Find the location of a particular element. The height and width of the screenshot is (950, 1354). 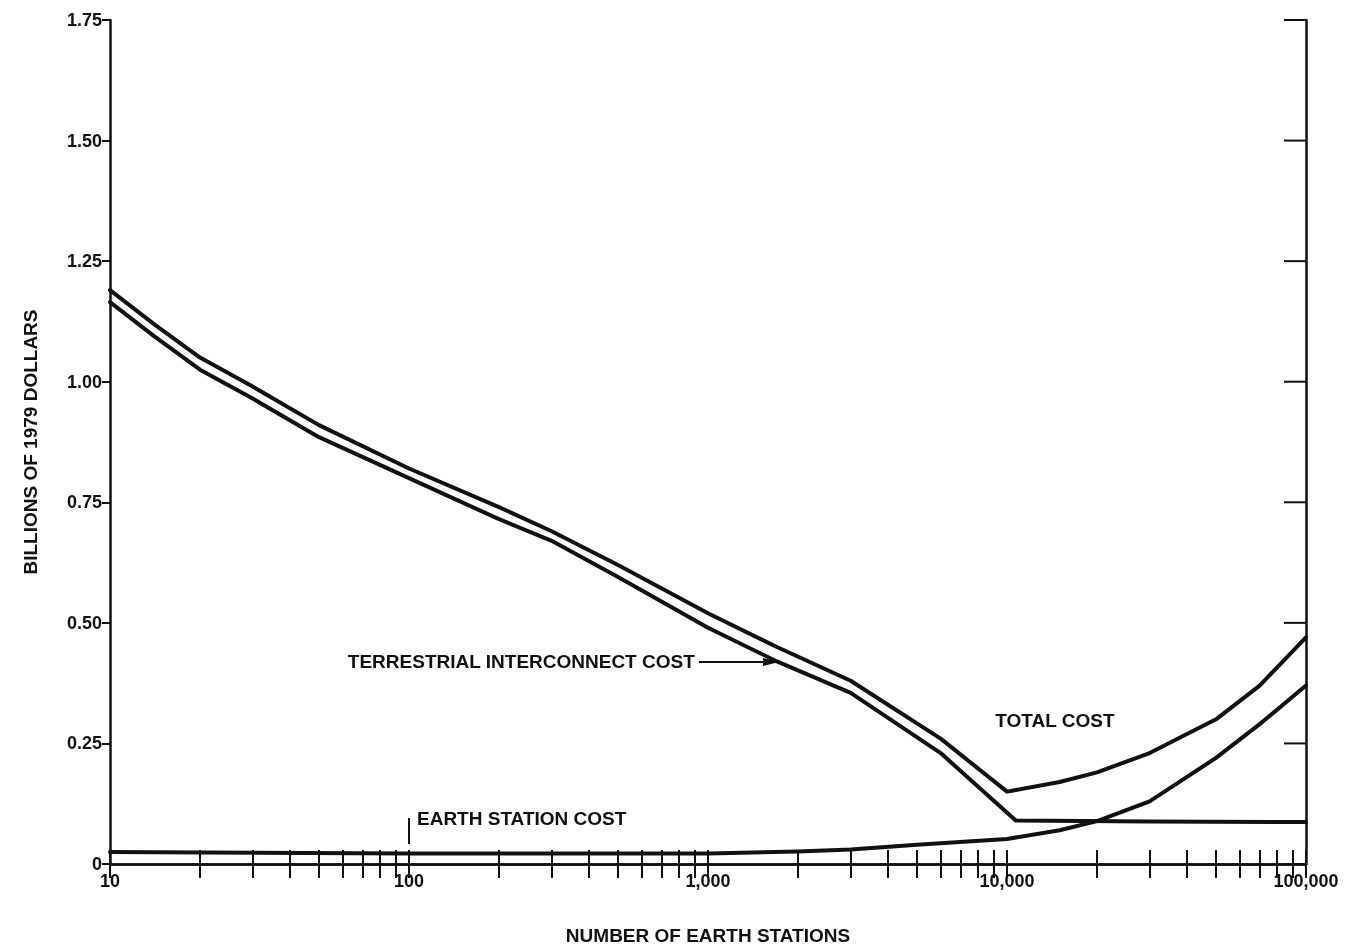

y-tick-label: 0 is located at coordinates (96, 864).